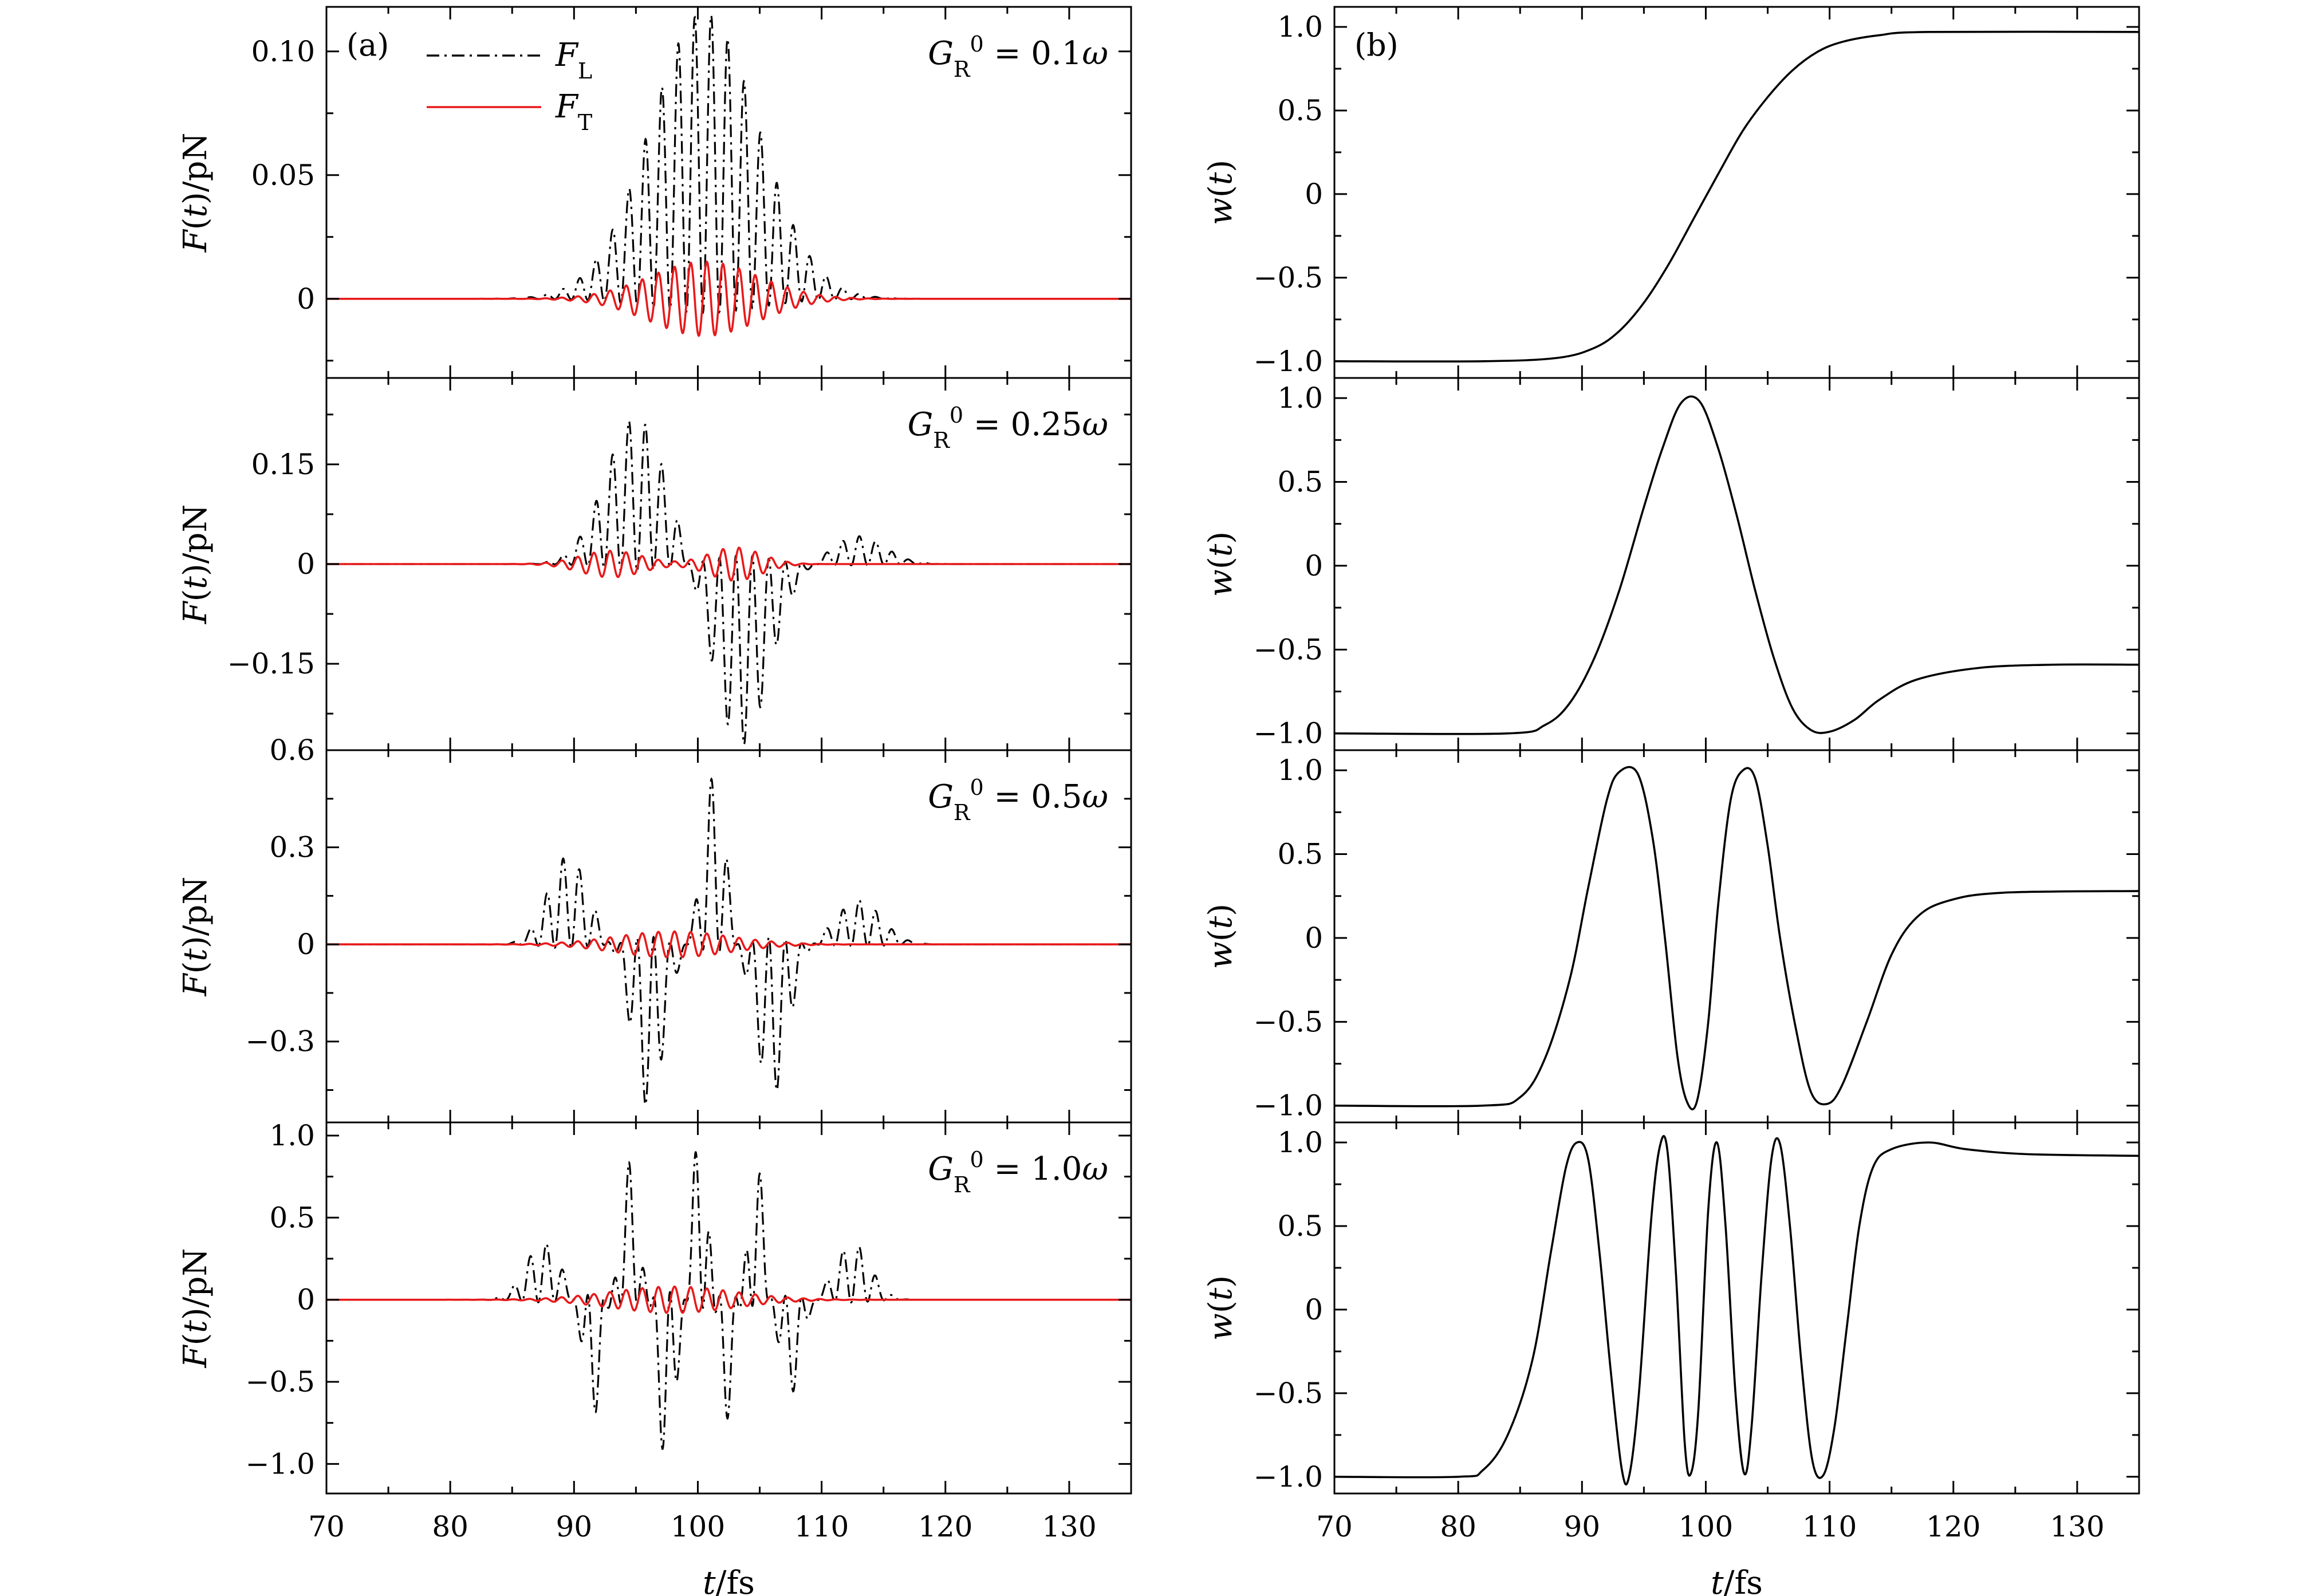 Image resolution: width=2300 pixels, height=1596 pixels. What do you see at coordinates (573, 111) in the screenshot?
I see `legend-label-ft: FT` at bounding box center [573, 111].